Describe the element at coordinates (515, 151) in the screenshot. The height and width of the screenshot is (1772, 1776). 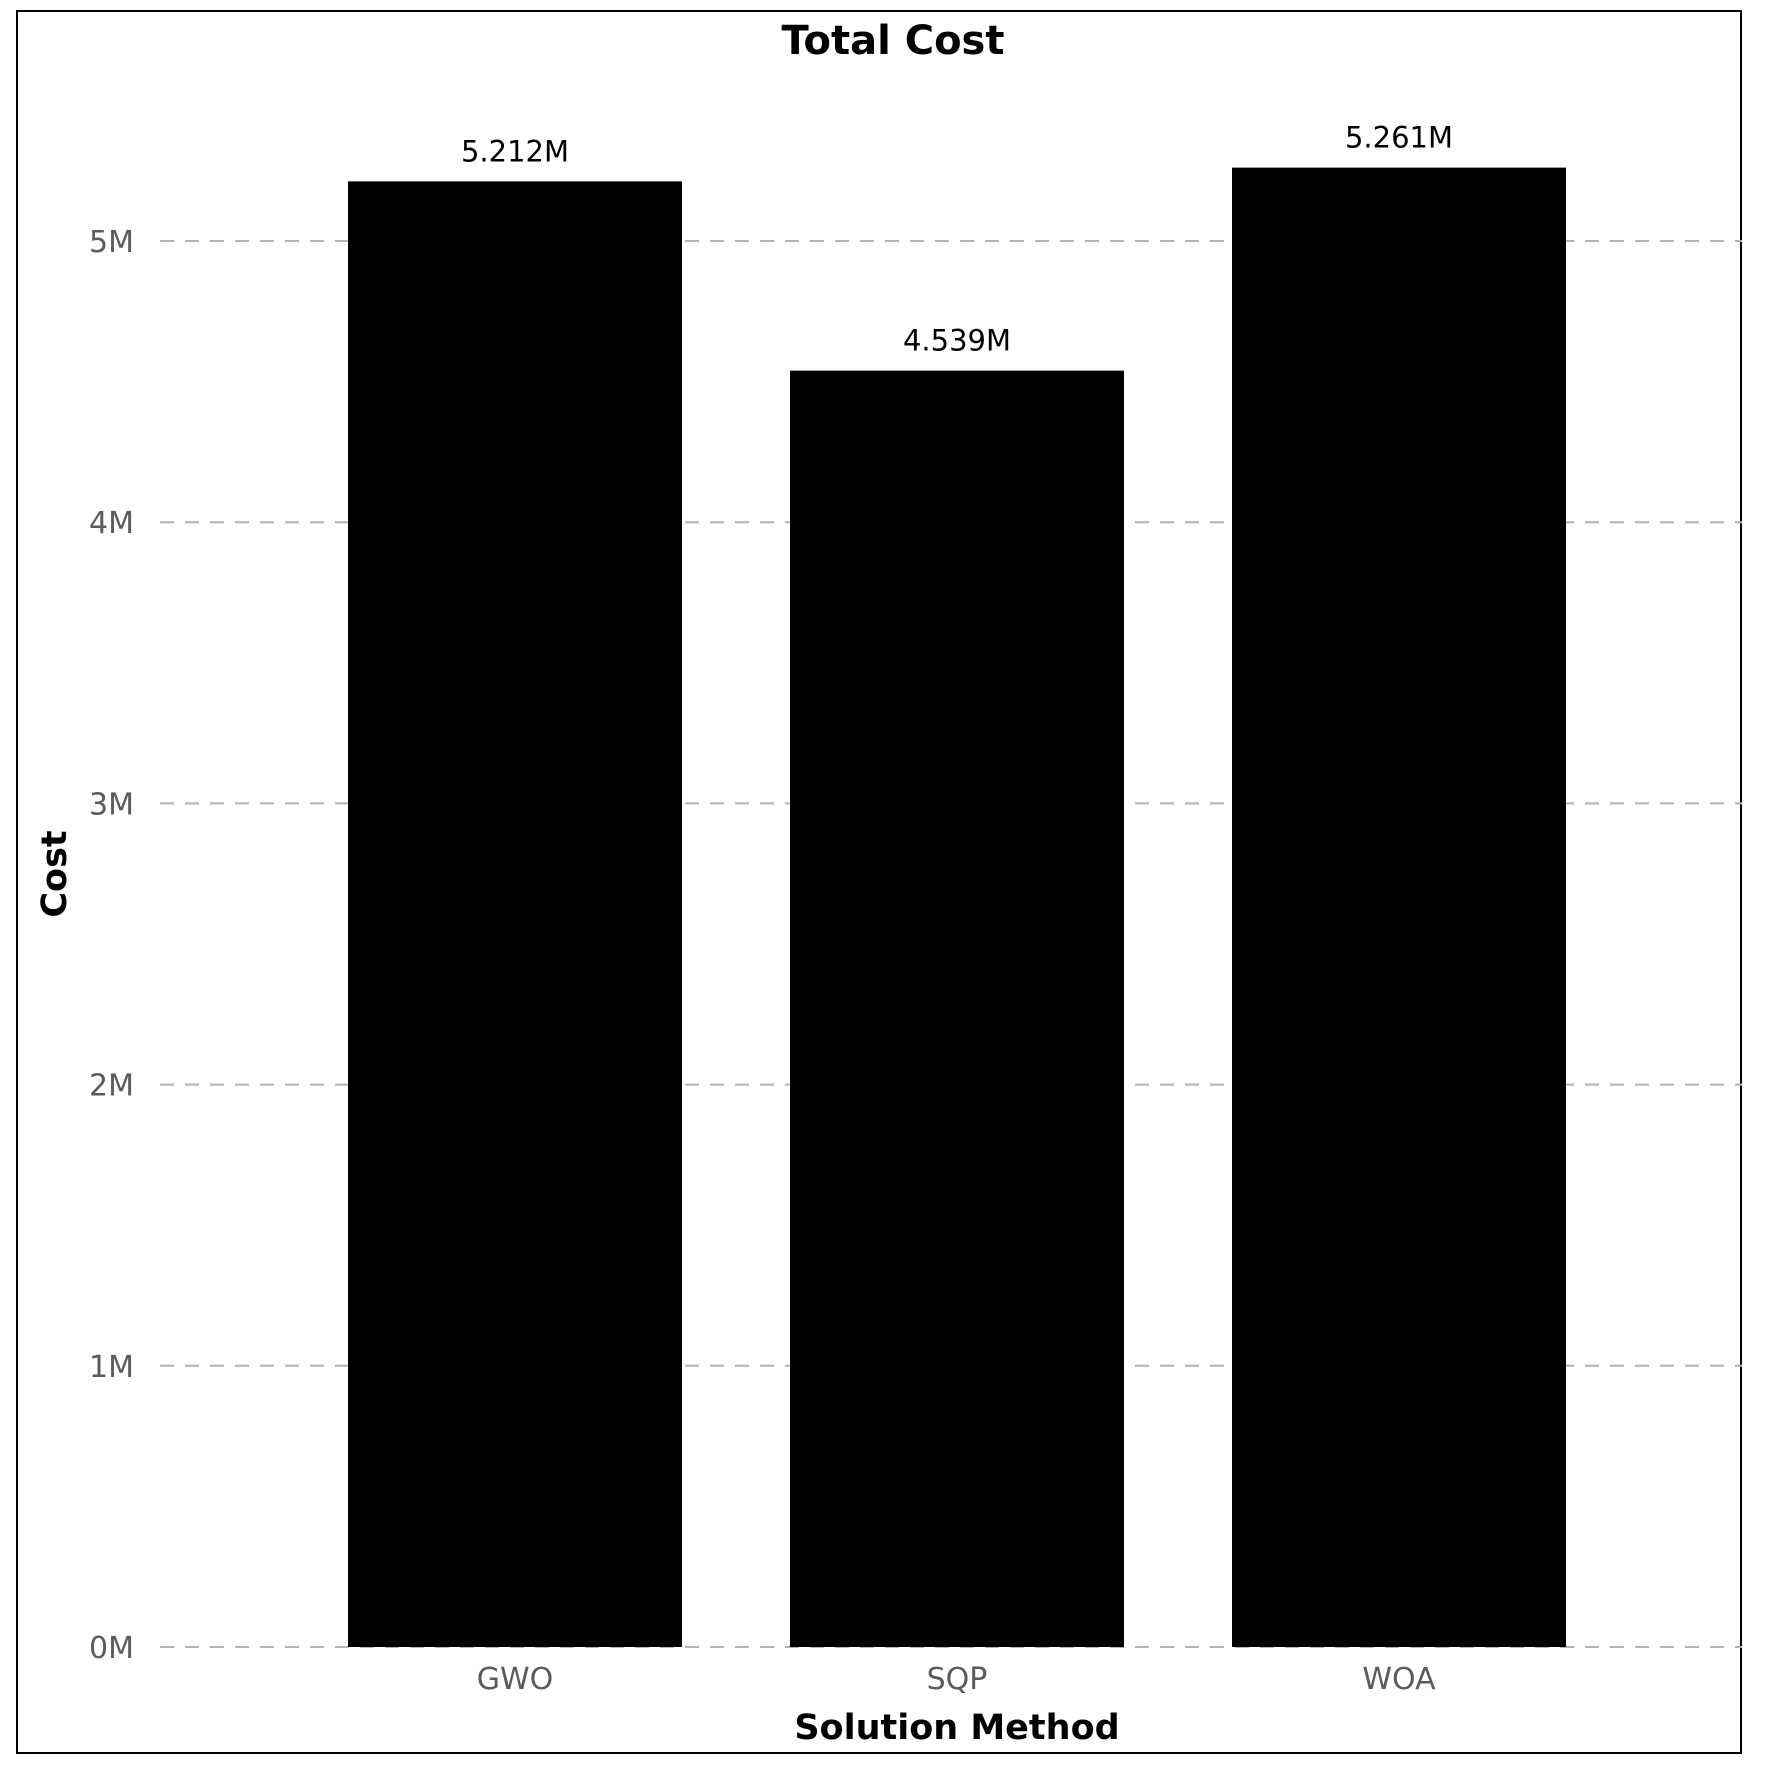
I see `data-label: 5.212M` at that location.